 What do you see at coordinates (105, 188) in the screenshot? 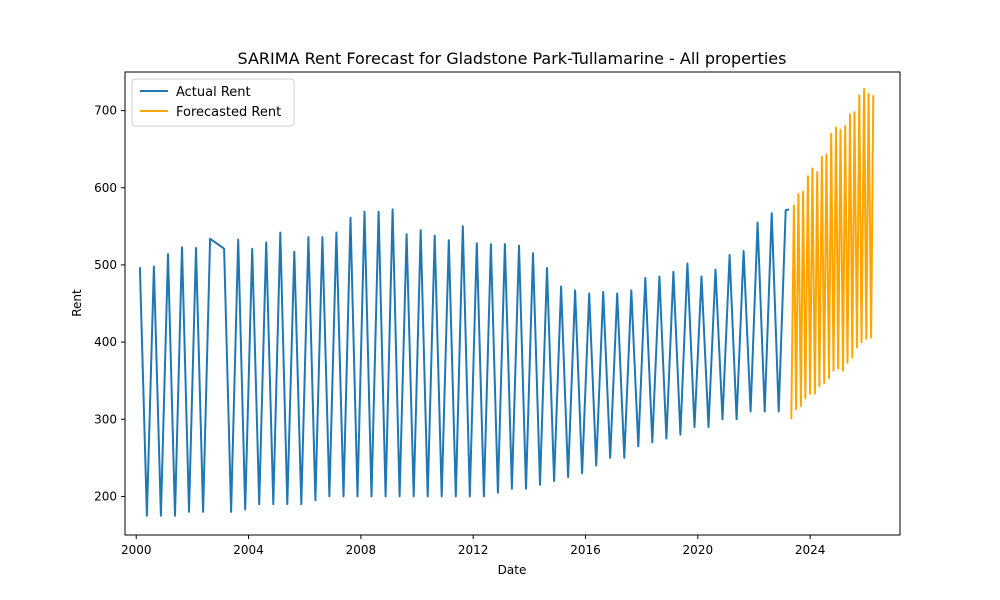
I see `y-tick-label: 600` at bounding box center [105, 188].